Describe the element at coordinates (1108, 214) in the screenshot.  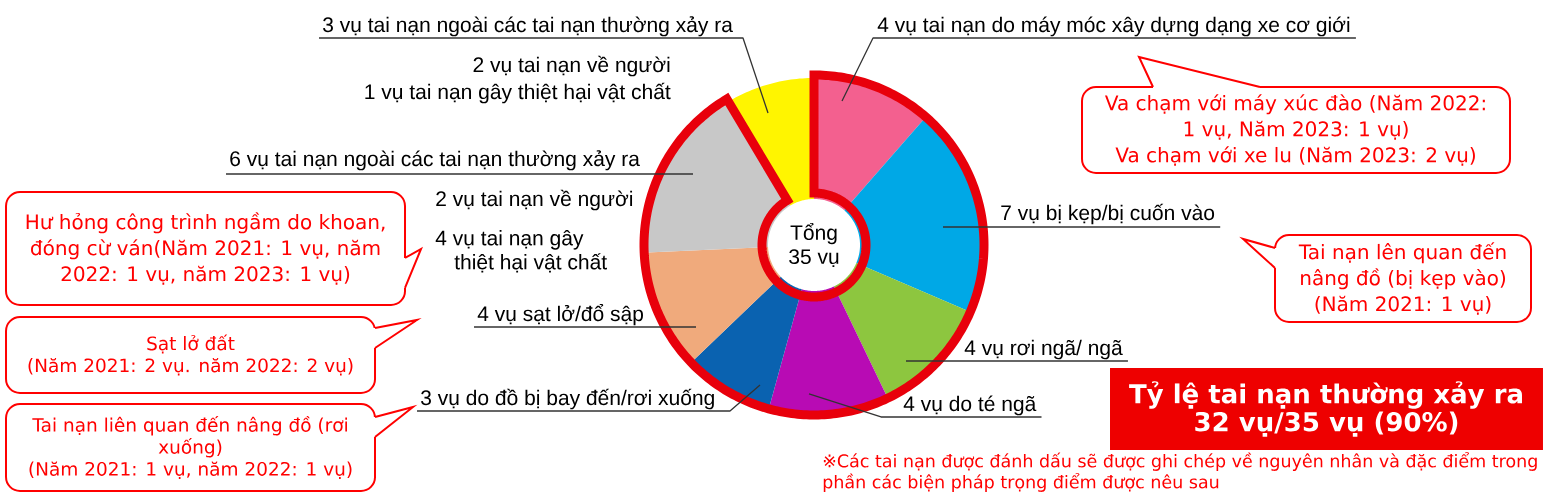
I see `slice-label: 7 vụ bị kẹp/bị cuốn vào` at that location.